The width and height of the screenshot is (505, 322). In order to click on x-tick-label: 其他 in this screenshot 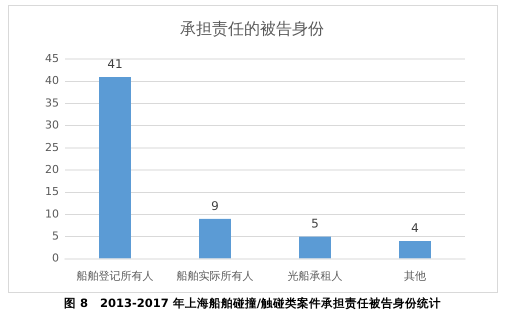, I will do `click(415, 275)`.